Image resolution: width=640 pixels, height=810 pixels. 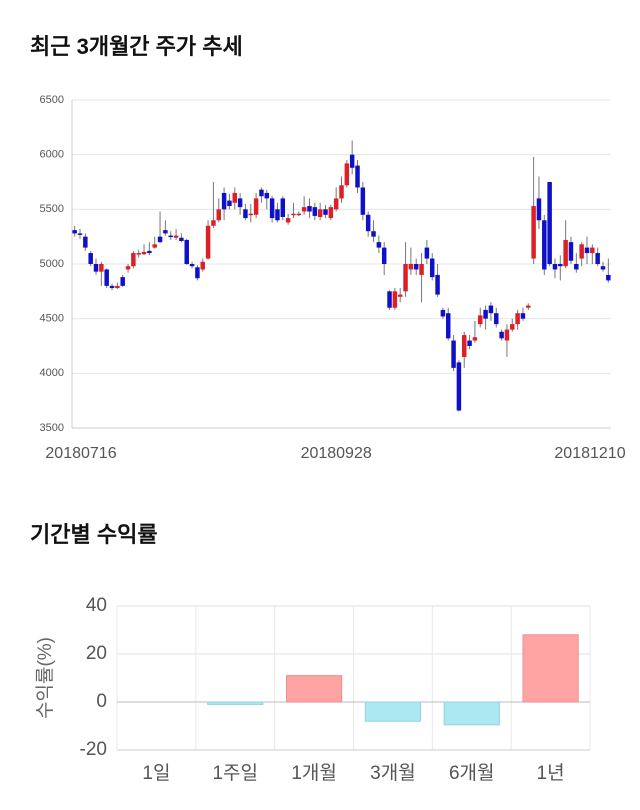 I want to click on x-tick-label: 20180716, so click(x=80, y=453).